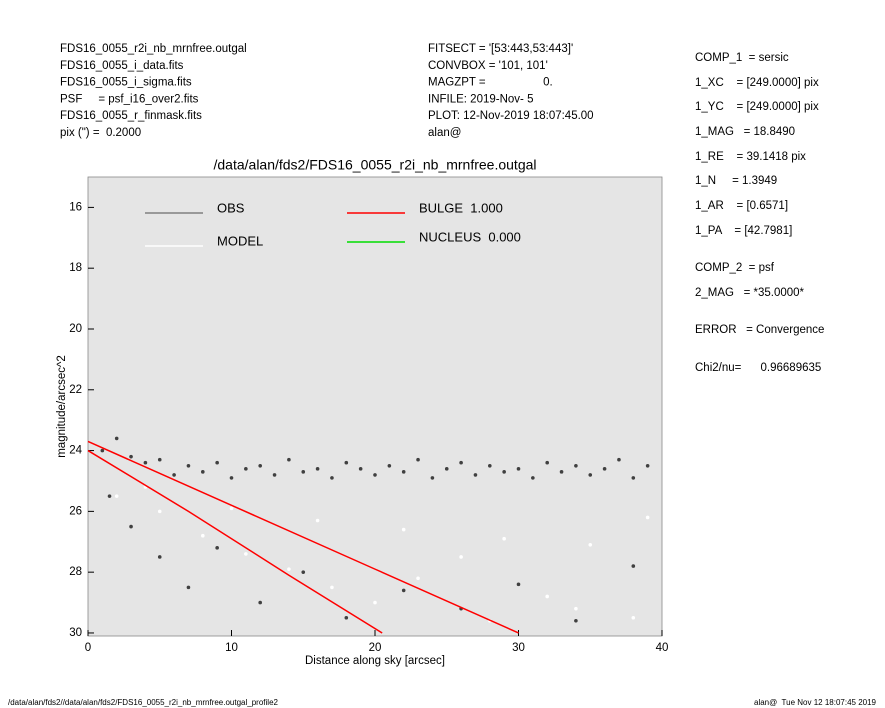 Image resolution: width=885 pixels, height=708 pixels. I want to click on y-axis-label: magnitude/arcsec^2, so click(62, 406).